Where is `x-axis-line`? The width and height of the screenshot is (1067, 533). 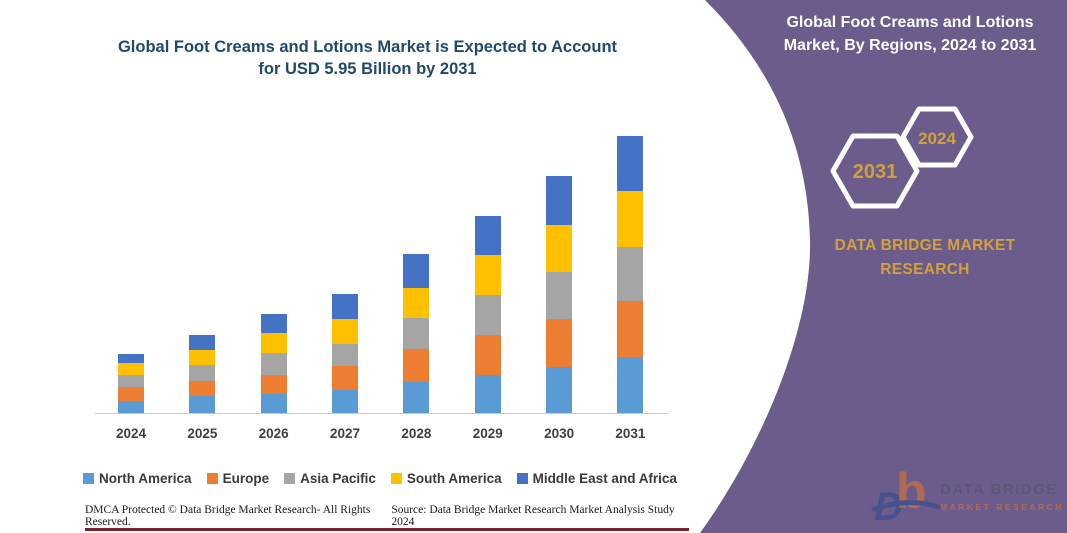
x-axis-line is located at coordinates (381, 413).